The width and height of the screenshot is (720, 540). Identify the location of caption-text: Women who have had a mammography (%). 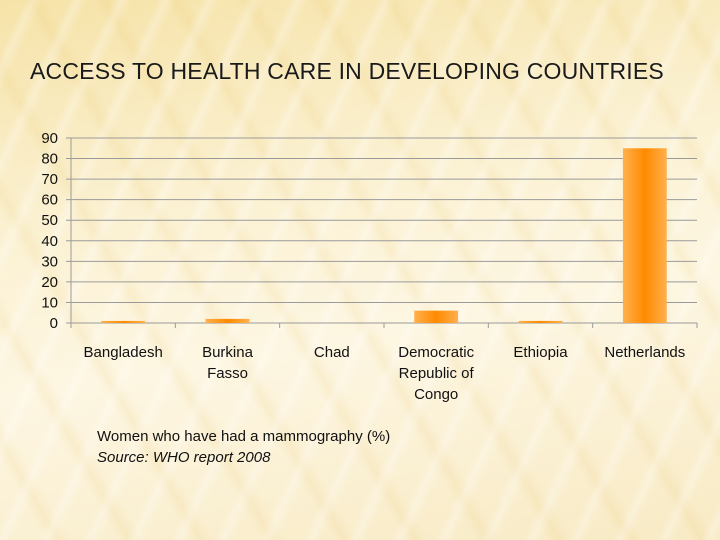
(244, 436).